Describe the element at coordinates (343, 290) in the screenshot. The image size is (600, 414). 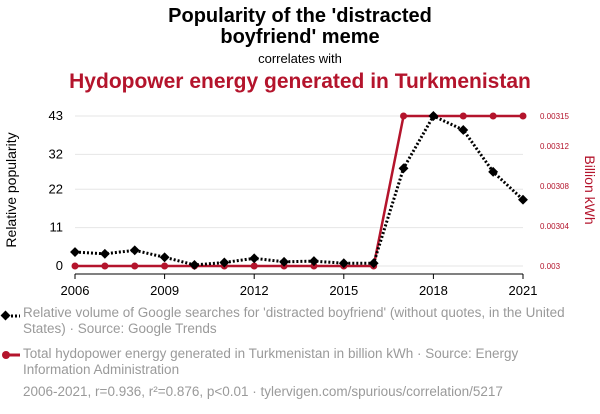
I see `x-tick-label: 2015` at that location.